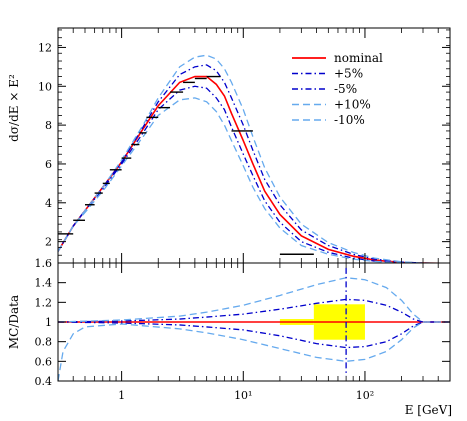  I want to click on top-y-tick-label-1: 4, so click(48, 203).